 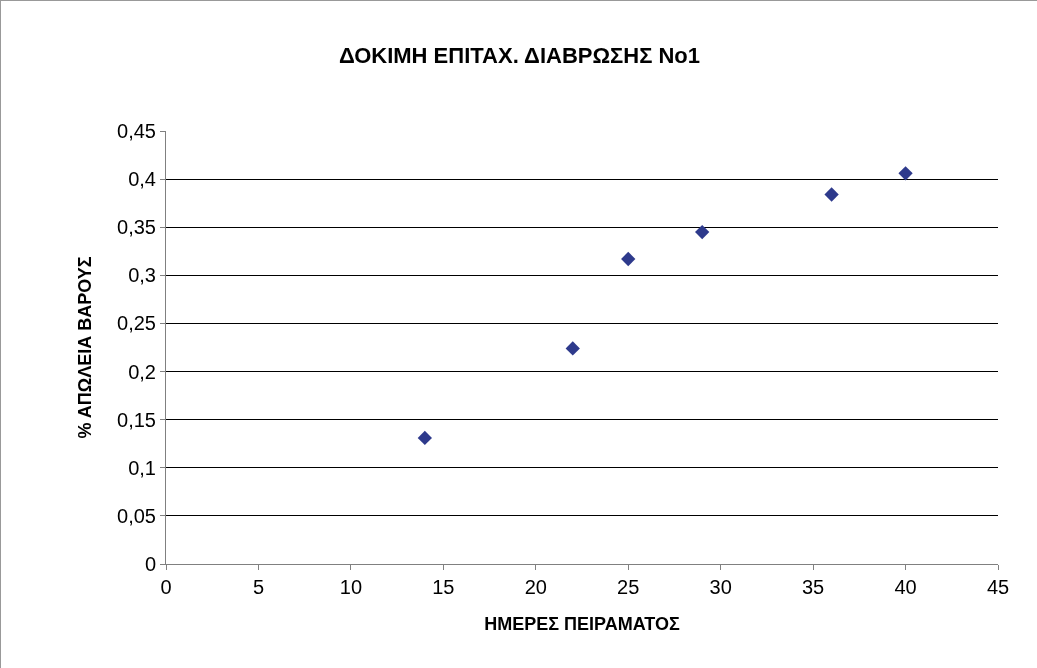 What do you see at coordinates (443, 587) in the screenshot?
I see `x-tick-label: 15` at bounding box center [443, 587].